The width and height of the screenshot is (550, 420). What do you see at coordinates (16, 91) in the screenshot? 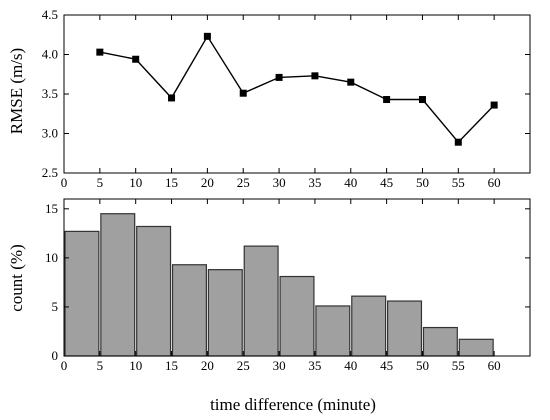
I see `top-y-axis-title: RMSE (m/s)` at bounding box center [16, 91].